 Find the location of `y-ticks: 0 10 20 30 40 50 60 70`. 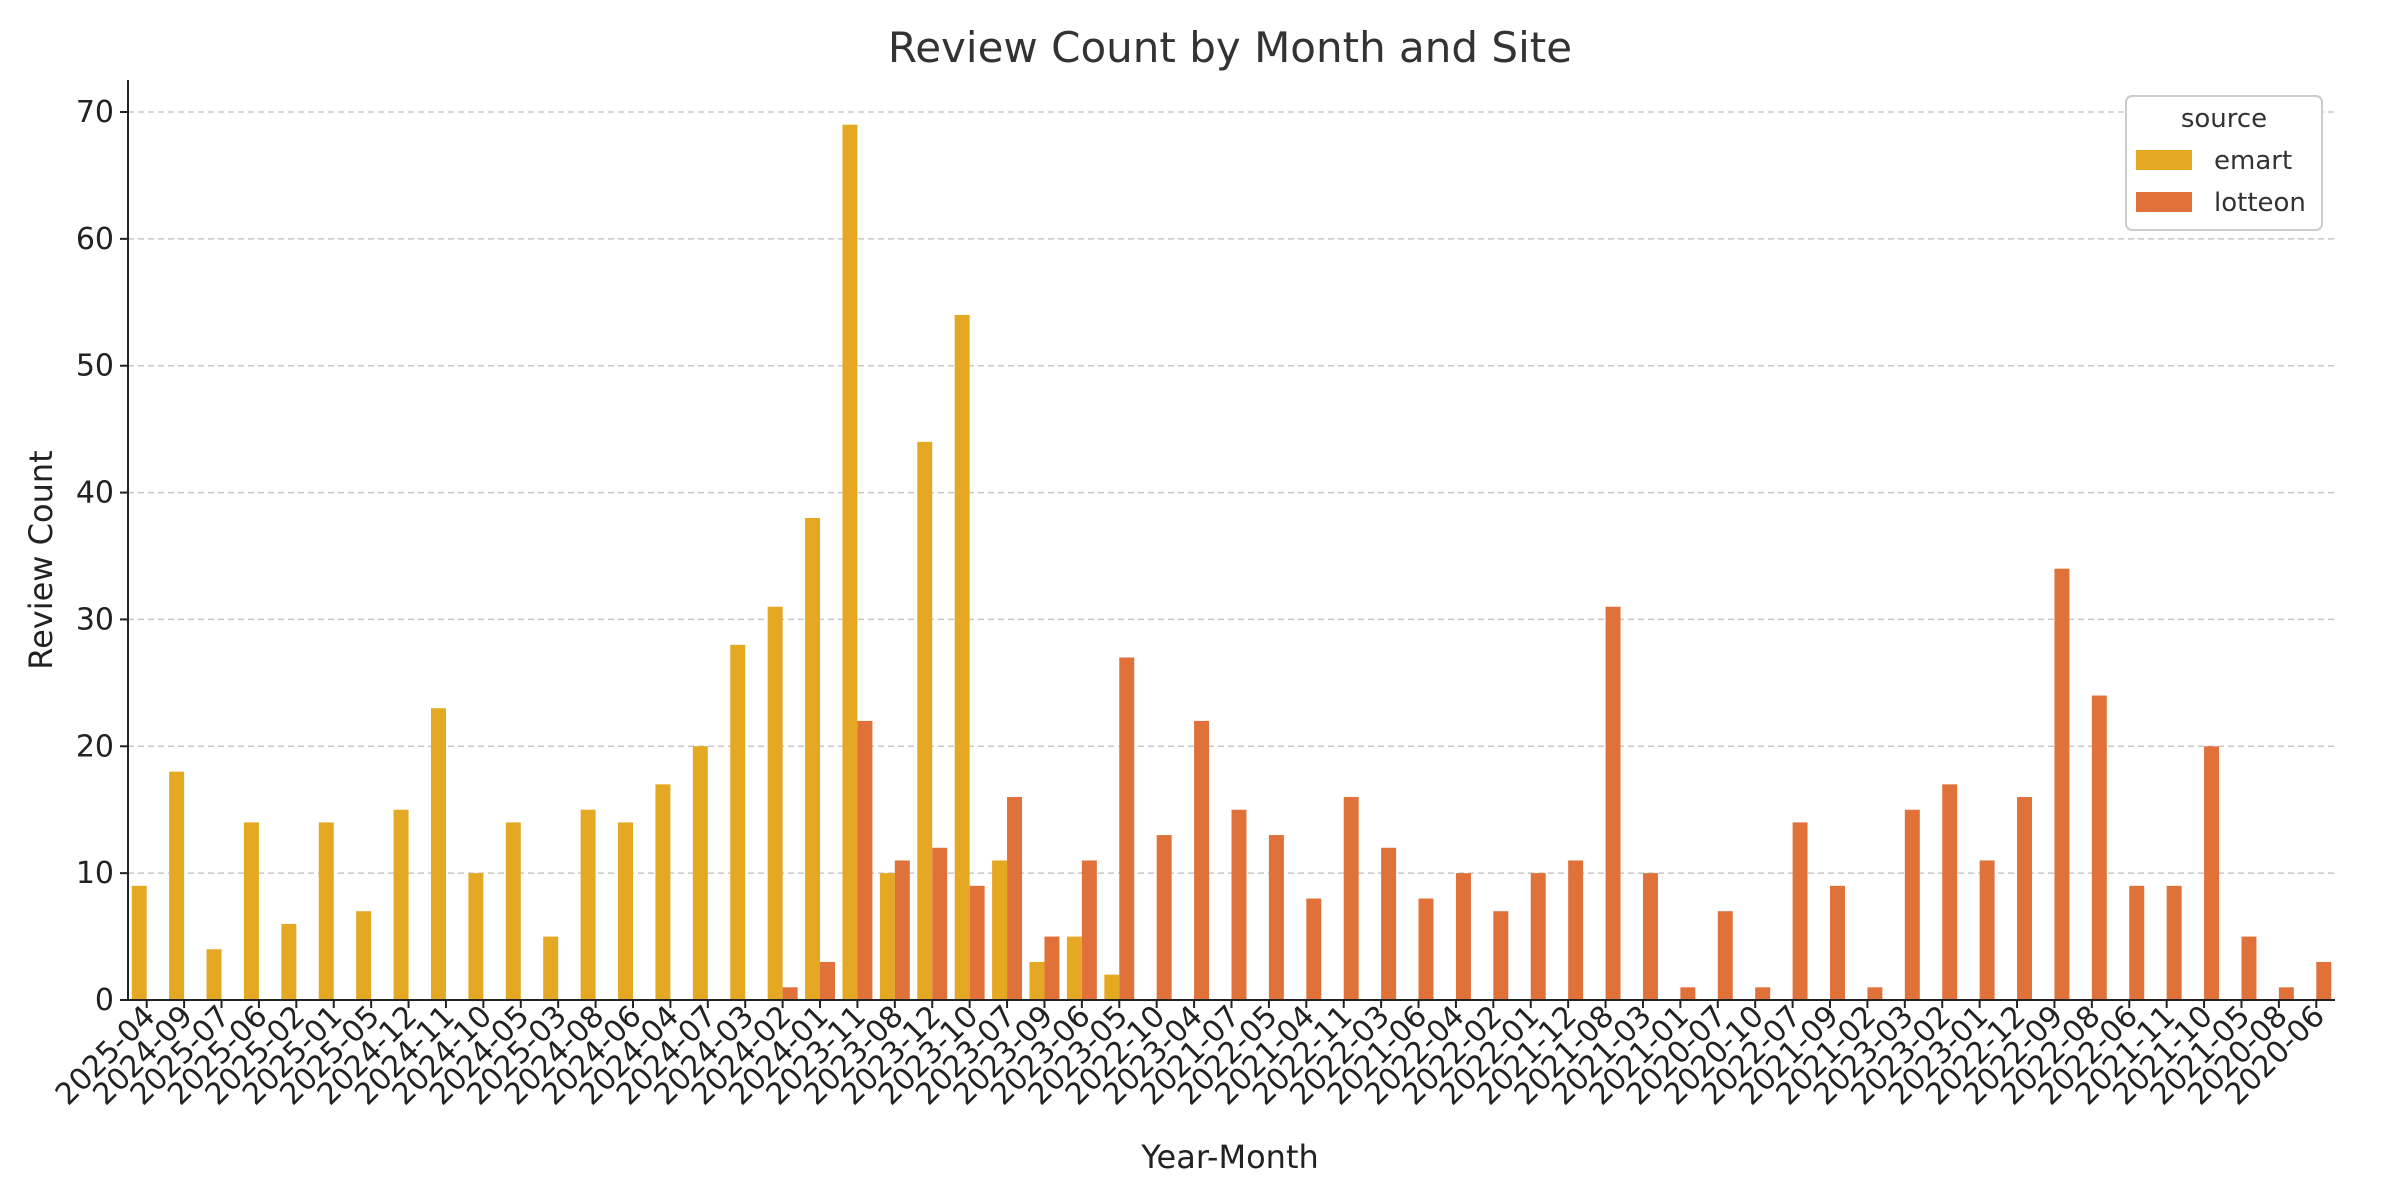

y-ticks: 0 10 20 30 40 50 60 70 is located at coordinates (102, 556).